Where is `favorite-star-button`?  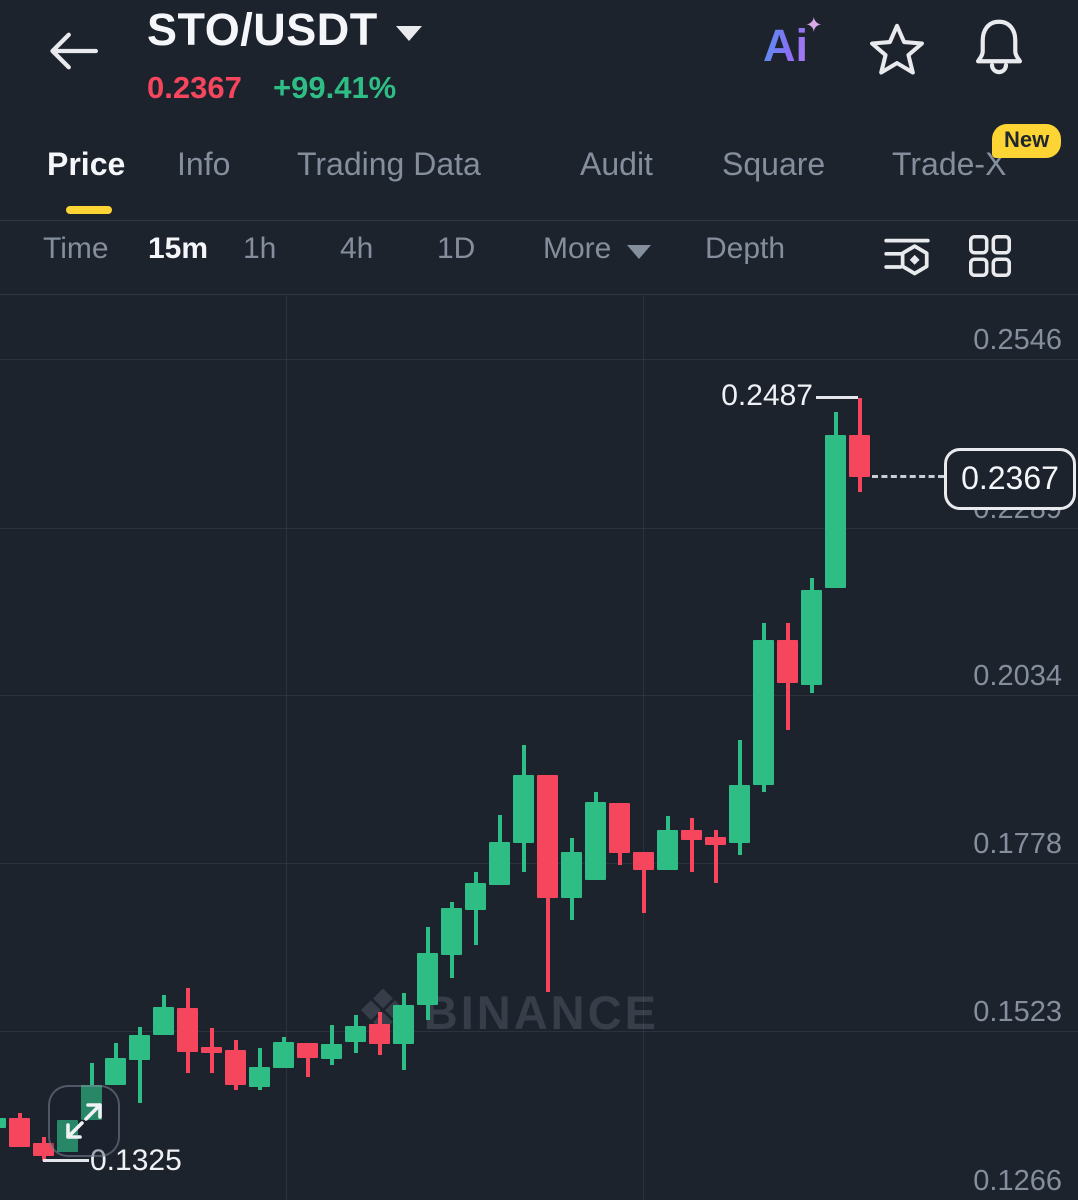 favorite-star-button is located at coordinates (897, 51).